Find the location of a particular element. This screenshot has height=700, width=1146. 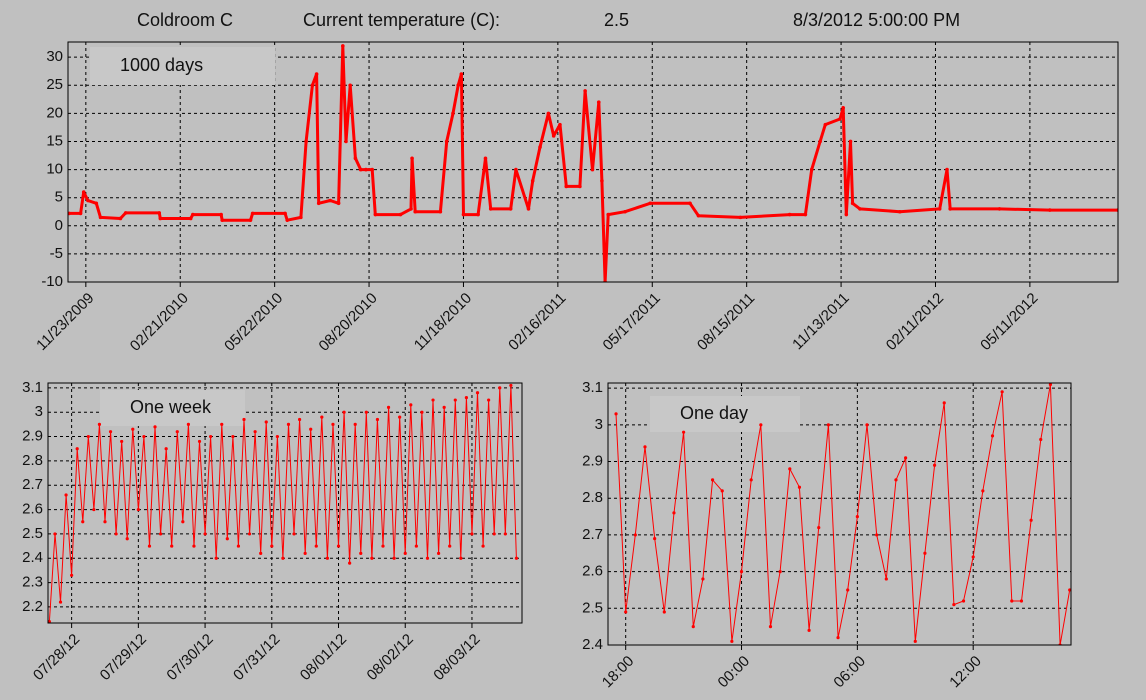

x-tick-label: 08/02/12 is located at coordinates (390, 657).